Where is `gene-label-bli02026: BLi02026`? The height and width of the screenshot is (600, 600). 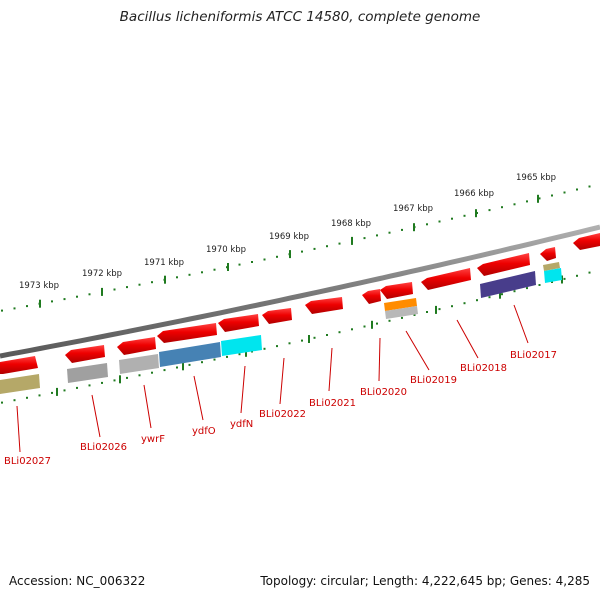
gene-label-bli02026: BLi02026 is located at coordinates (103, 447).